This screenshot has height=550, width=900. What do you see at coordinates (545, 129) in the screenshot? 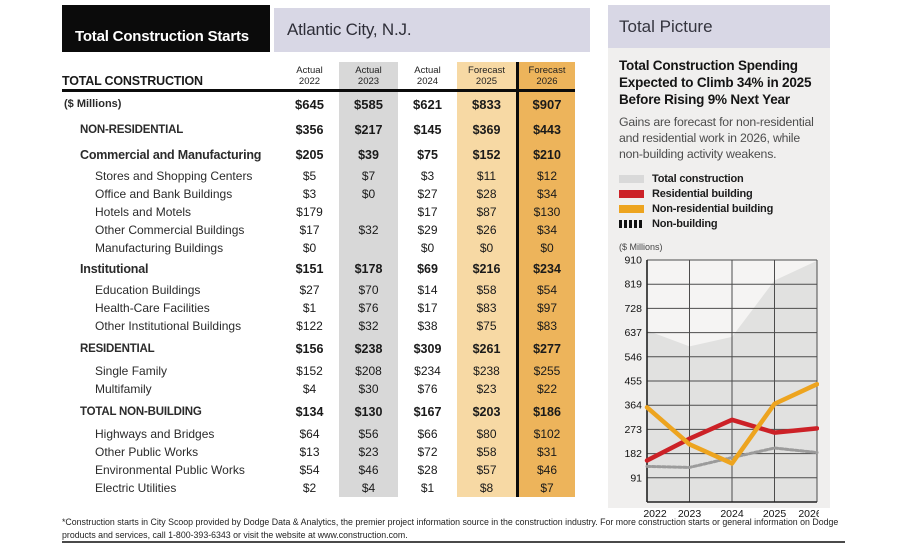
I see `cell: $443` at bounding box center [545, 129].